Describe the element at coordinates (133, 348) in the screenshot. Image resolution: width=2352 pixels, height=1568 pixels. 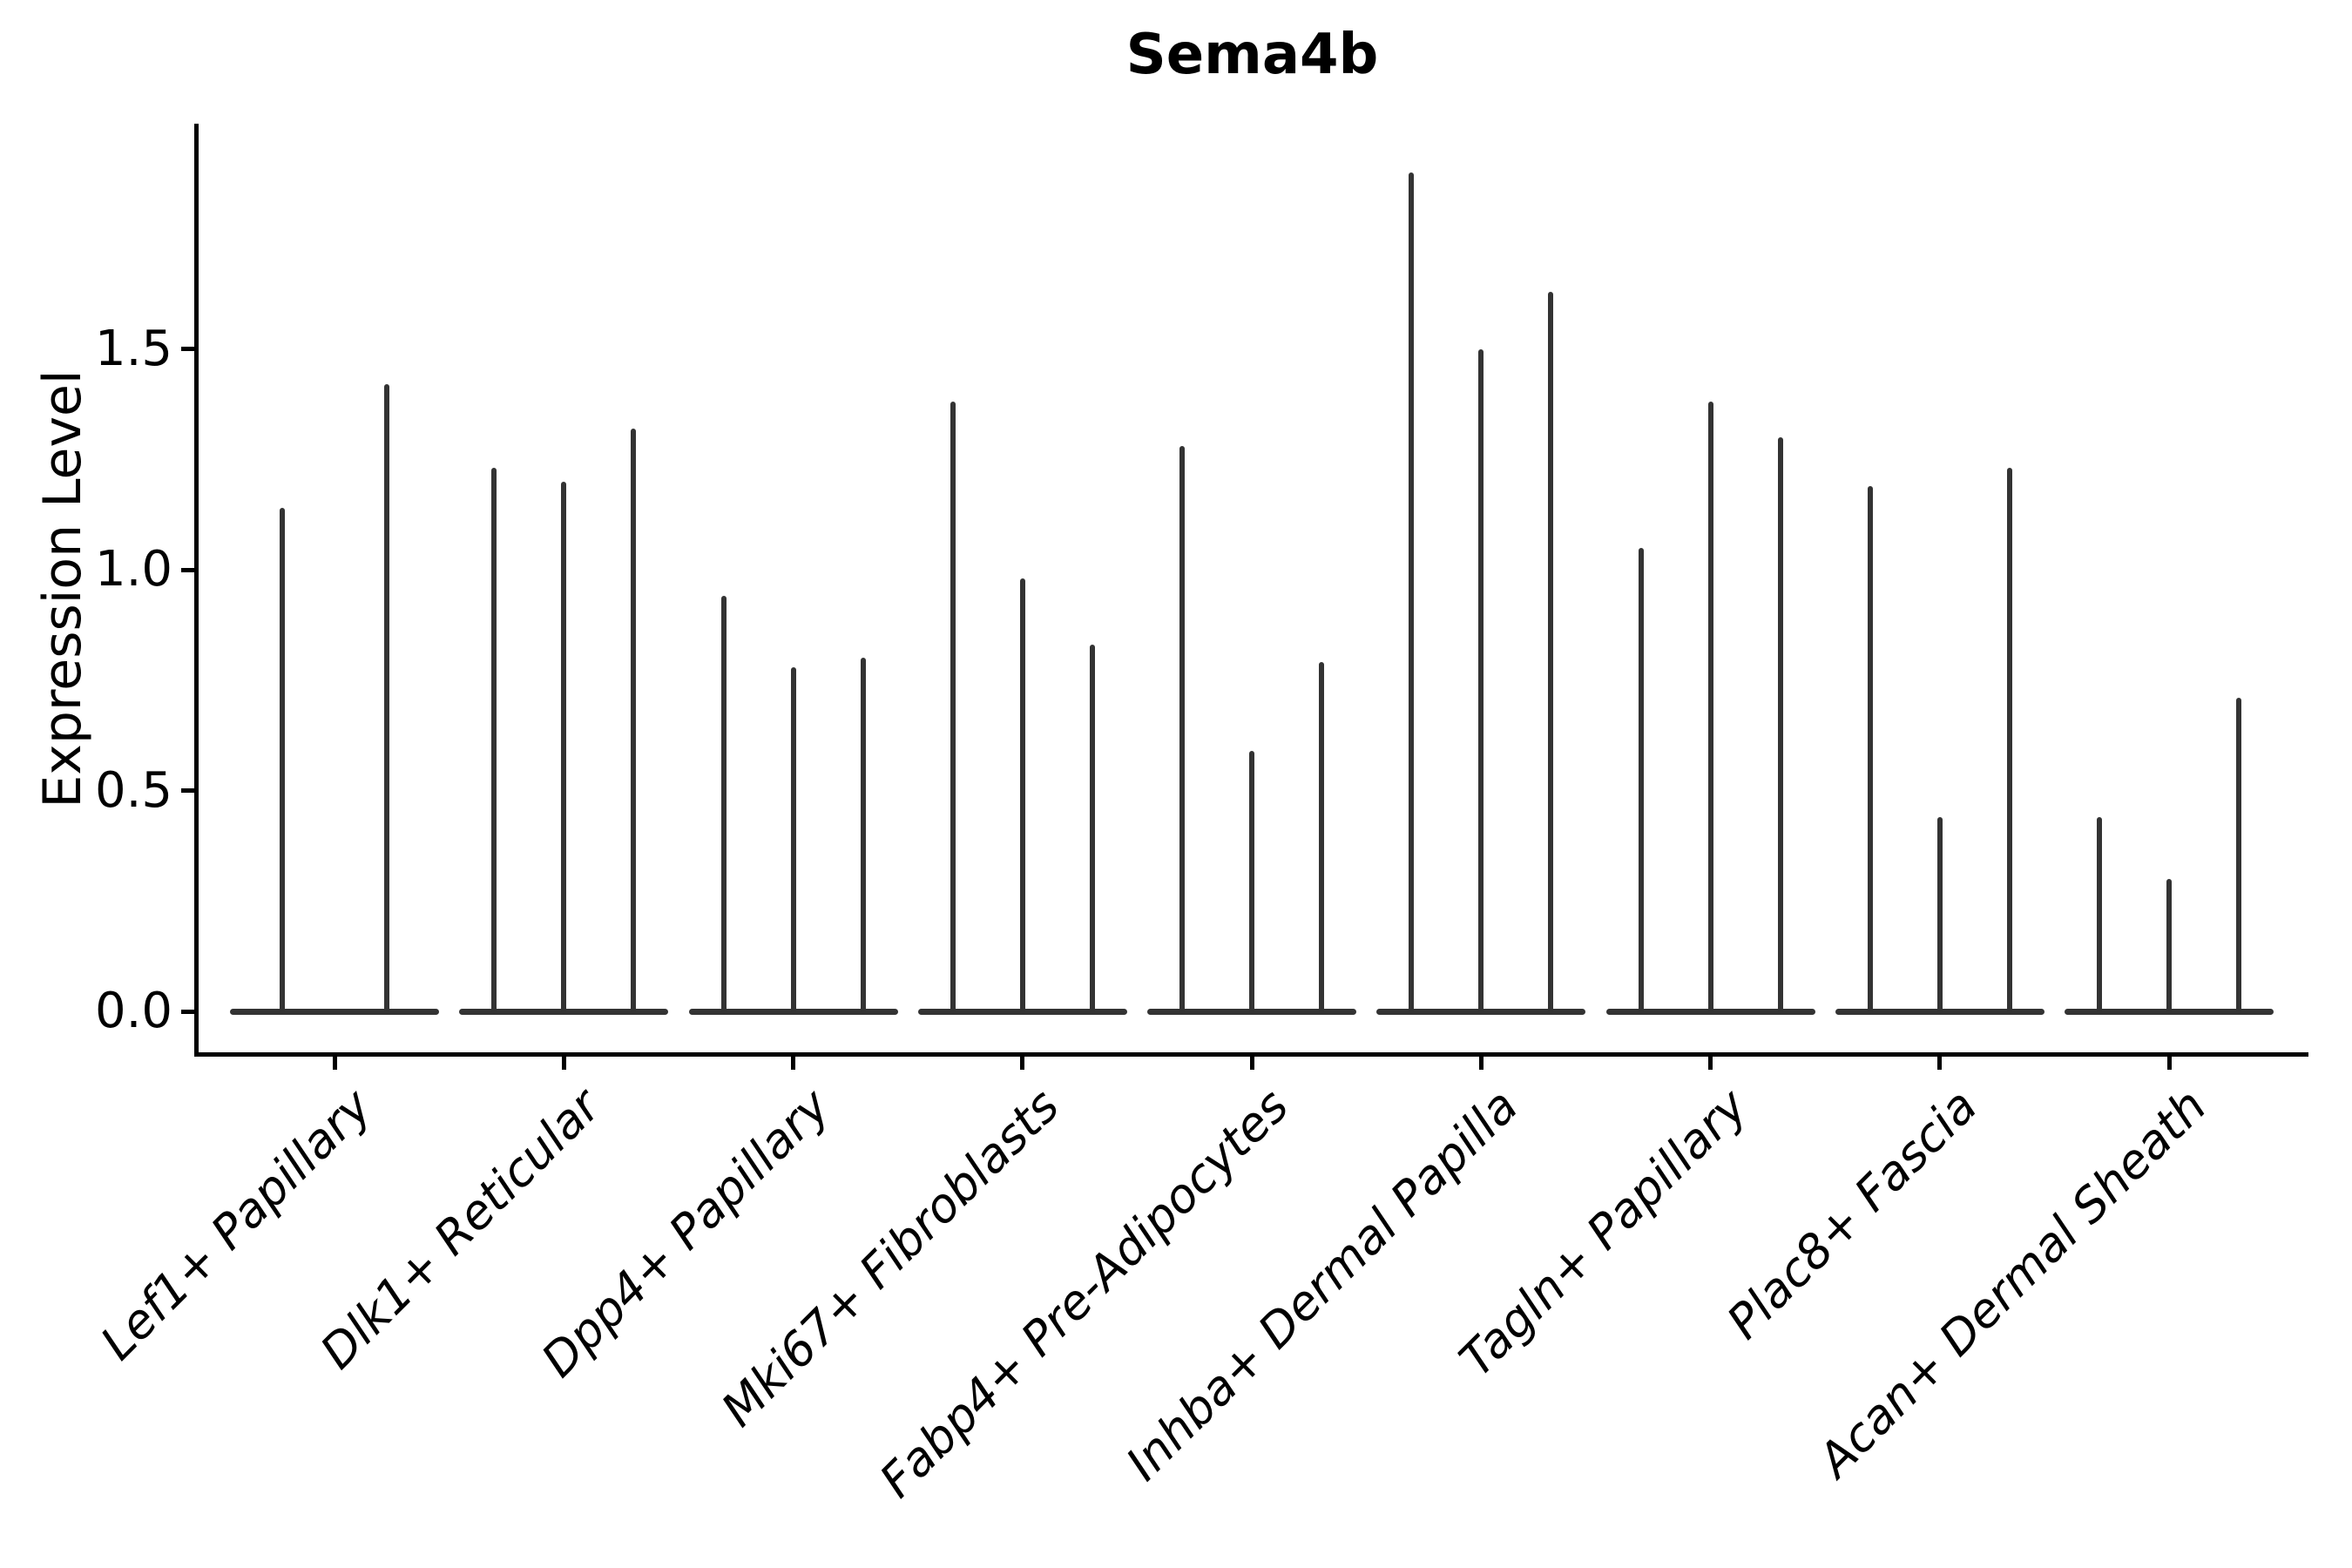
I see `y-tick-label: 1.5` at that location.